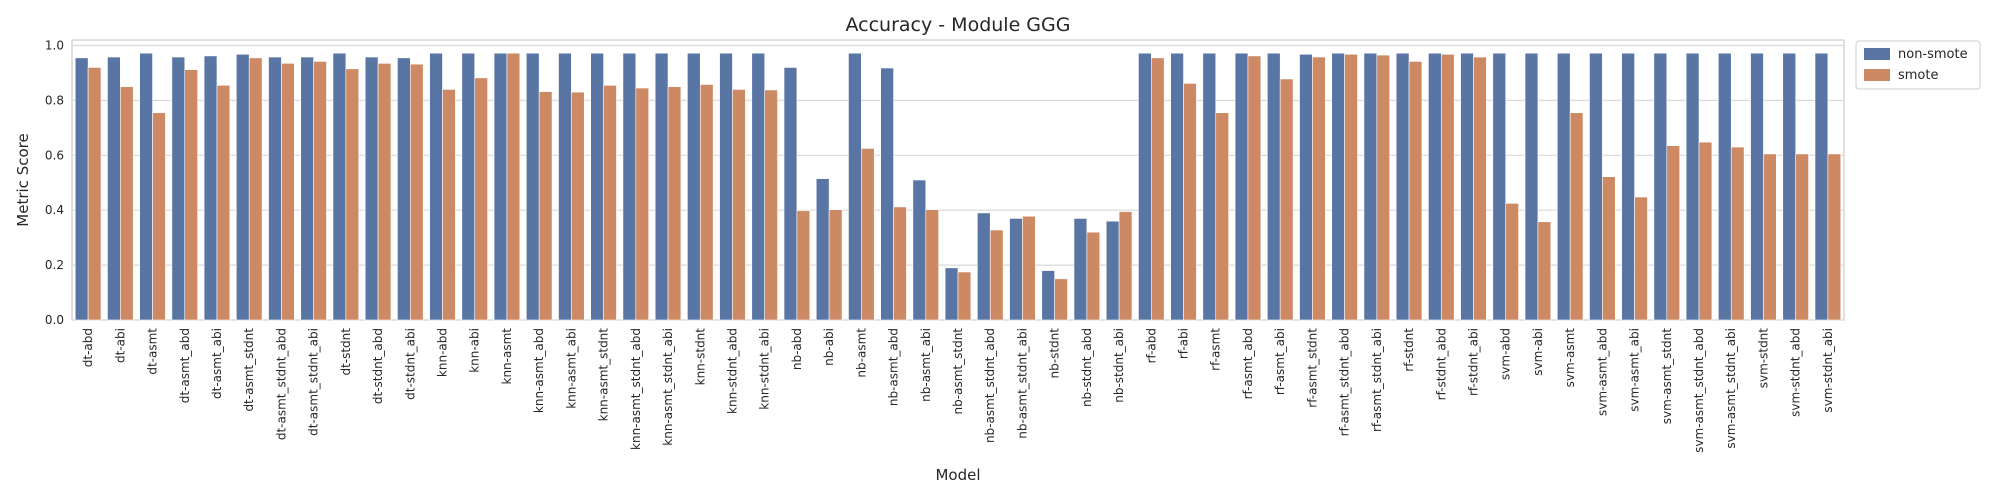  Describe the element at coordinates (1821, 186) in the screenshot. I see `bar-non-smote-svm-stdnt_abi` at that location.